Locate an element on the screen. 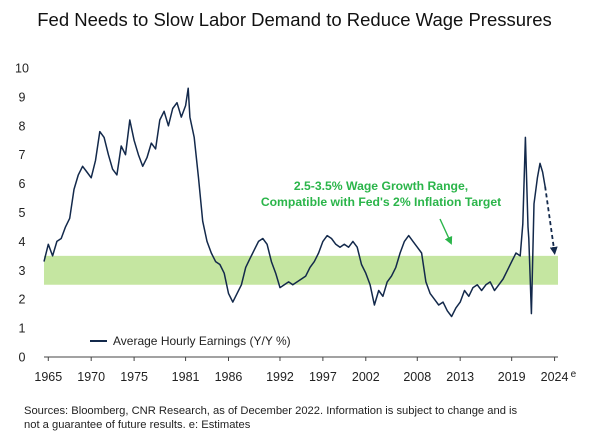 The height and width of the screenshot is (442, 589). legend-label: Average Hourly Earnings (Y/Y %) is located at coordinates (202, 341).